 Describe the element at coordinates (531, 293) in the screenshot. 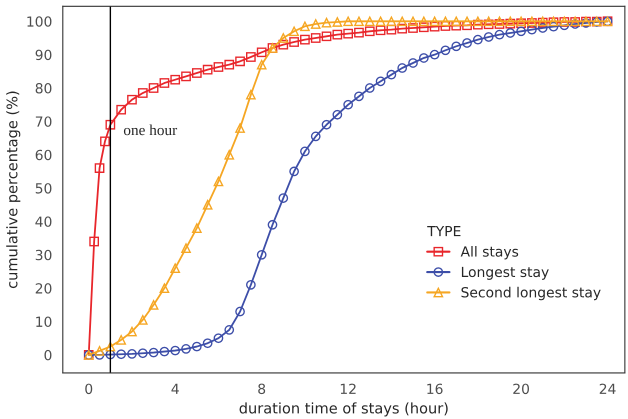

I see `legend-label: Second longest stay` at that location.